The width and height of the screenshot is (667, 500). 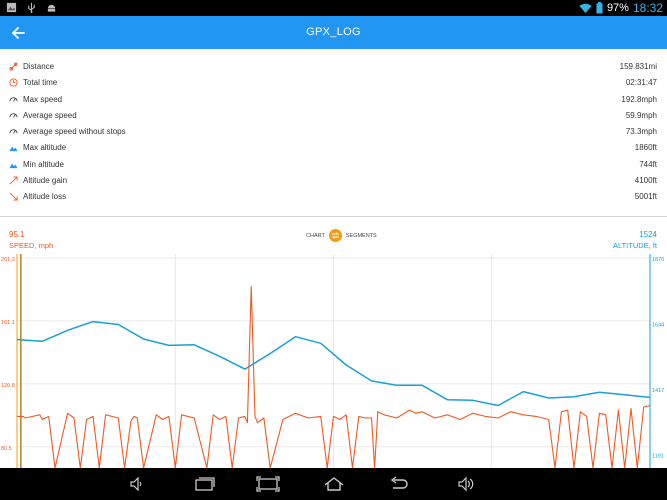 I want to click on stat-row: Altitude gain 4100ft, so click(x=333, y=181).